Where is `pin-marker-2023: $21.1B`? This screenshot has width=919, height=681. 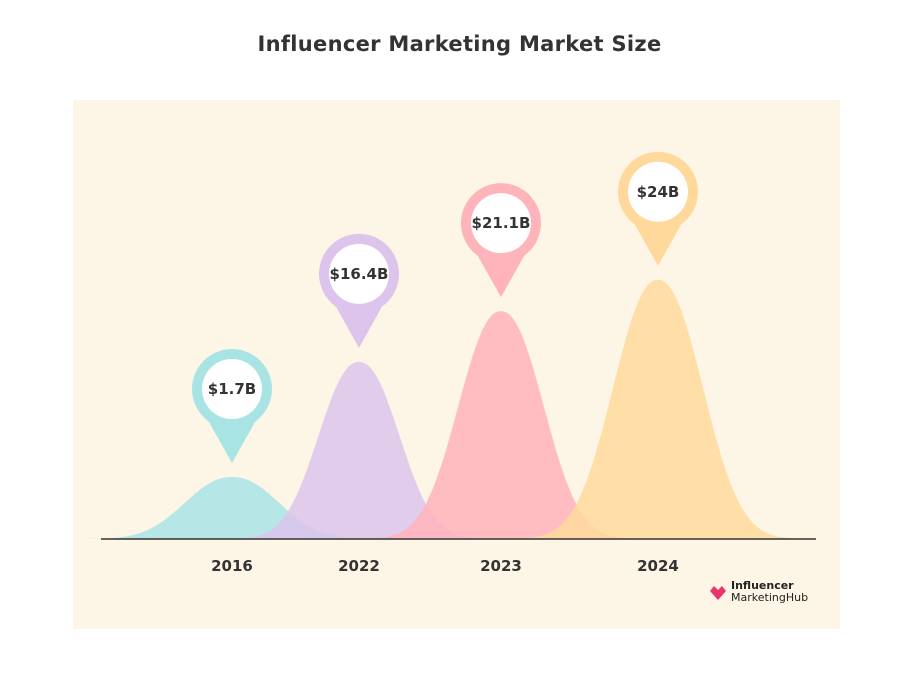 pin-marker-2023: $21.1B is located at coordinates (501, 240).